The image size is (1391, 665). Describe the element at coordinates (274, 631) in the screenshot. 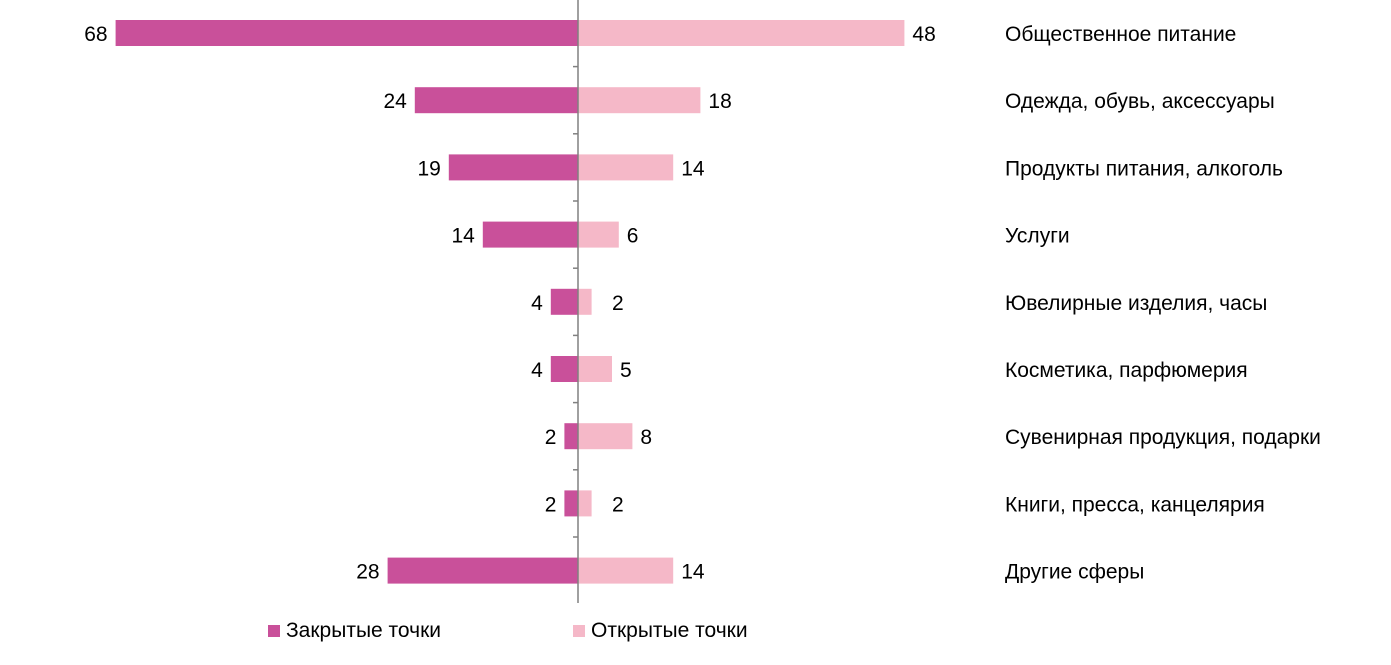

I see `legend-swatch-closed` at that location.